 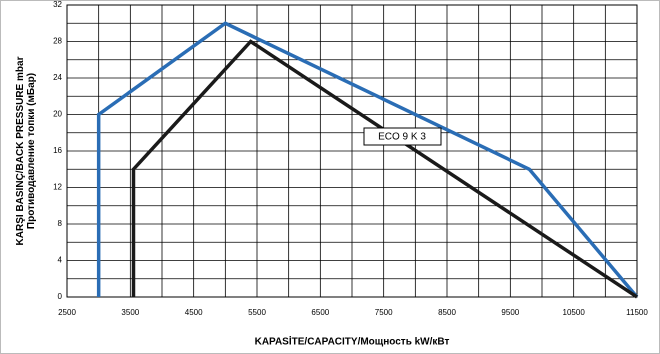 What do you see at coordinates (257, 312) in the screenshot?
I see `x-tick-label: 5500` at bounding box center [257, 312].